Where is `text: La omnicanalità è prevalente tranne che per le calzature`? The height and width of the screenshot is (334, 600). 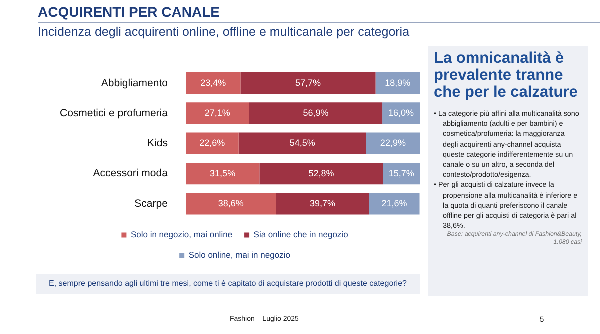
text: La omnicanalità è prevalente tranne che per le calzature is located at coordinates (506, 75).